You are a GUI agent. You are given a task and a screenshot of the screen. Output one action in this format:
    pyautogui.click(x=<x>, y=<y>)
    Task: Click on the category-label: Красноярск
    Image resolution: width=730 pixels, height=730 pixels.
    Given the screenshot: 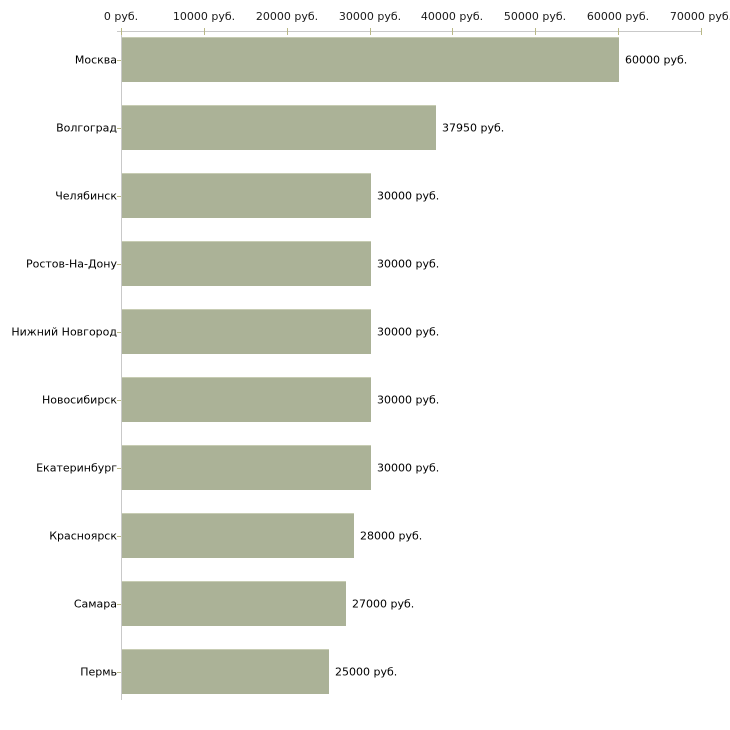 What is the action you would take?
    pyautogui.click(x=83, y=535)
    